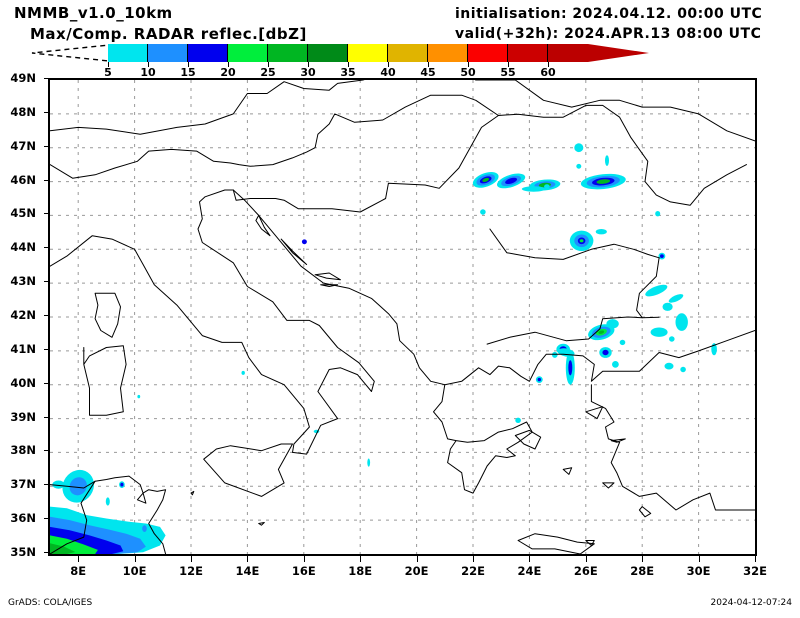 The width and height of the screenshot is (800, 618). What do you see at coordinates (23, 179) in the screenshot?
I see `latitude-tick-label: 46N` at bounding box center [23, 179].